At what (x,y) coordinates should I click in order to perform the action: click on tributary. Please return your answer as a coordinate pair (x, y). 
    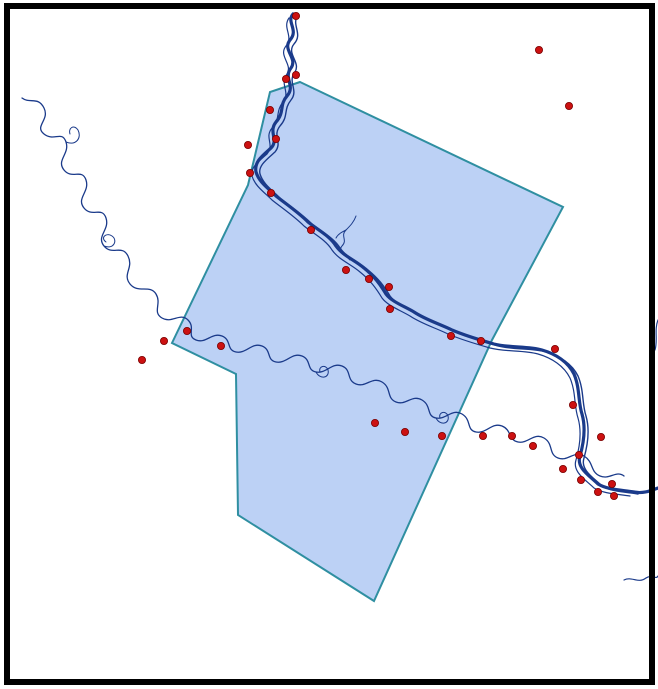
    Looking at the image, I should click on (348, 238).